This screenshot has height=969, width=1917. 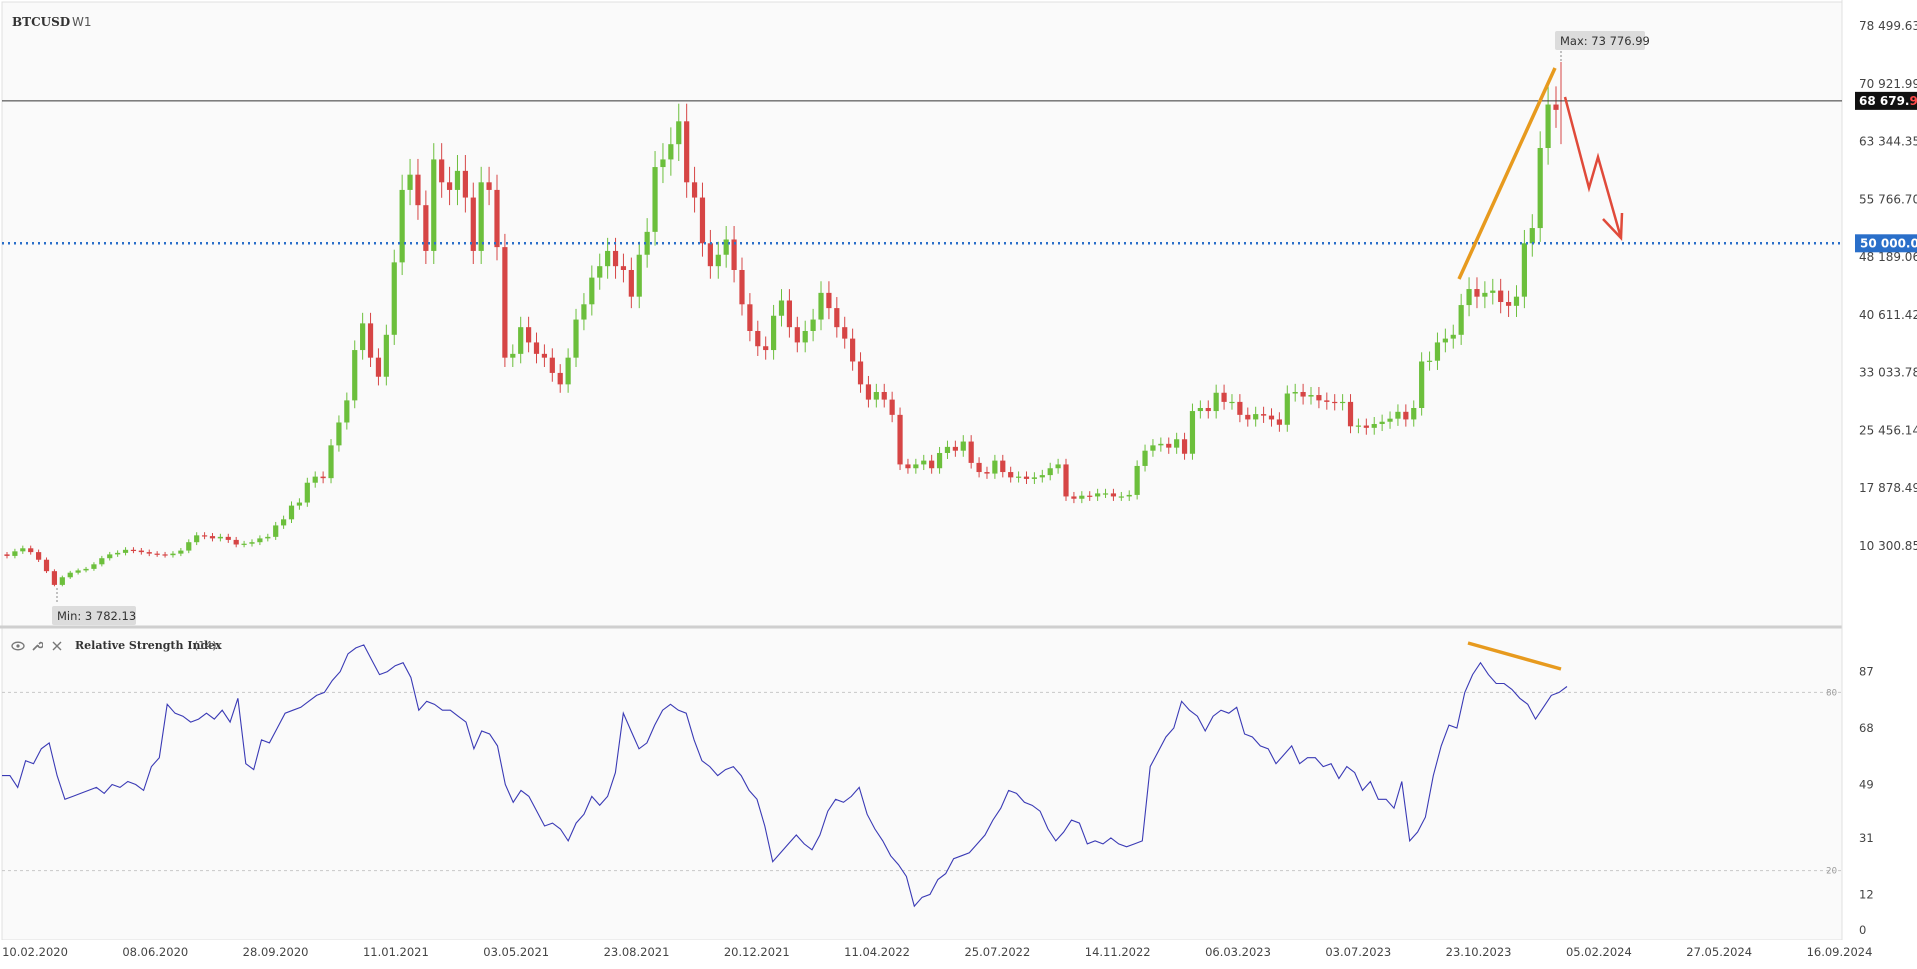 I want to click on wrench-icon, so click(x=37, y=646).